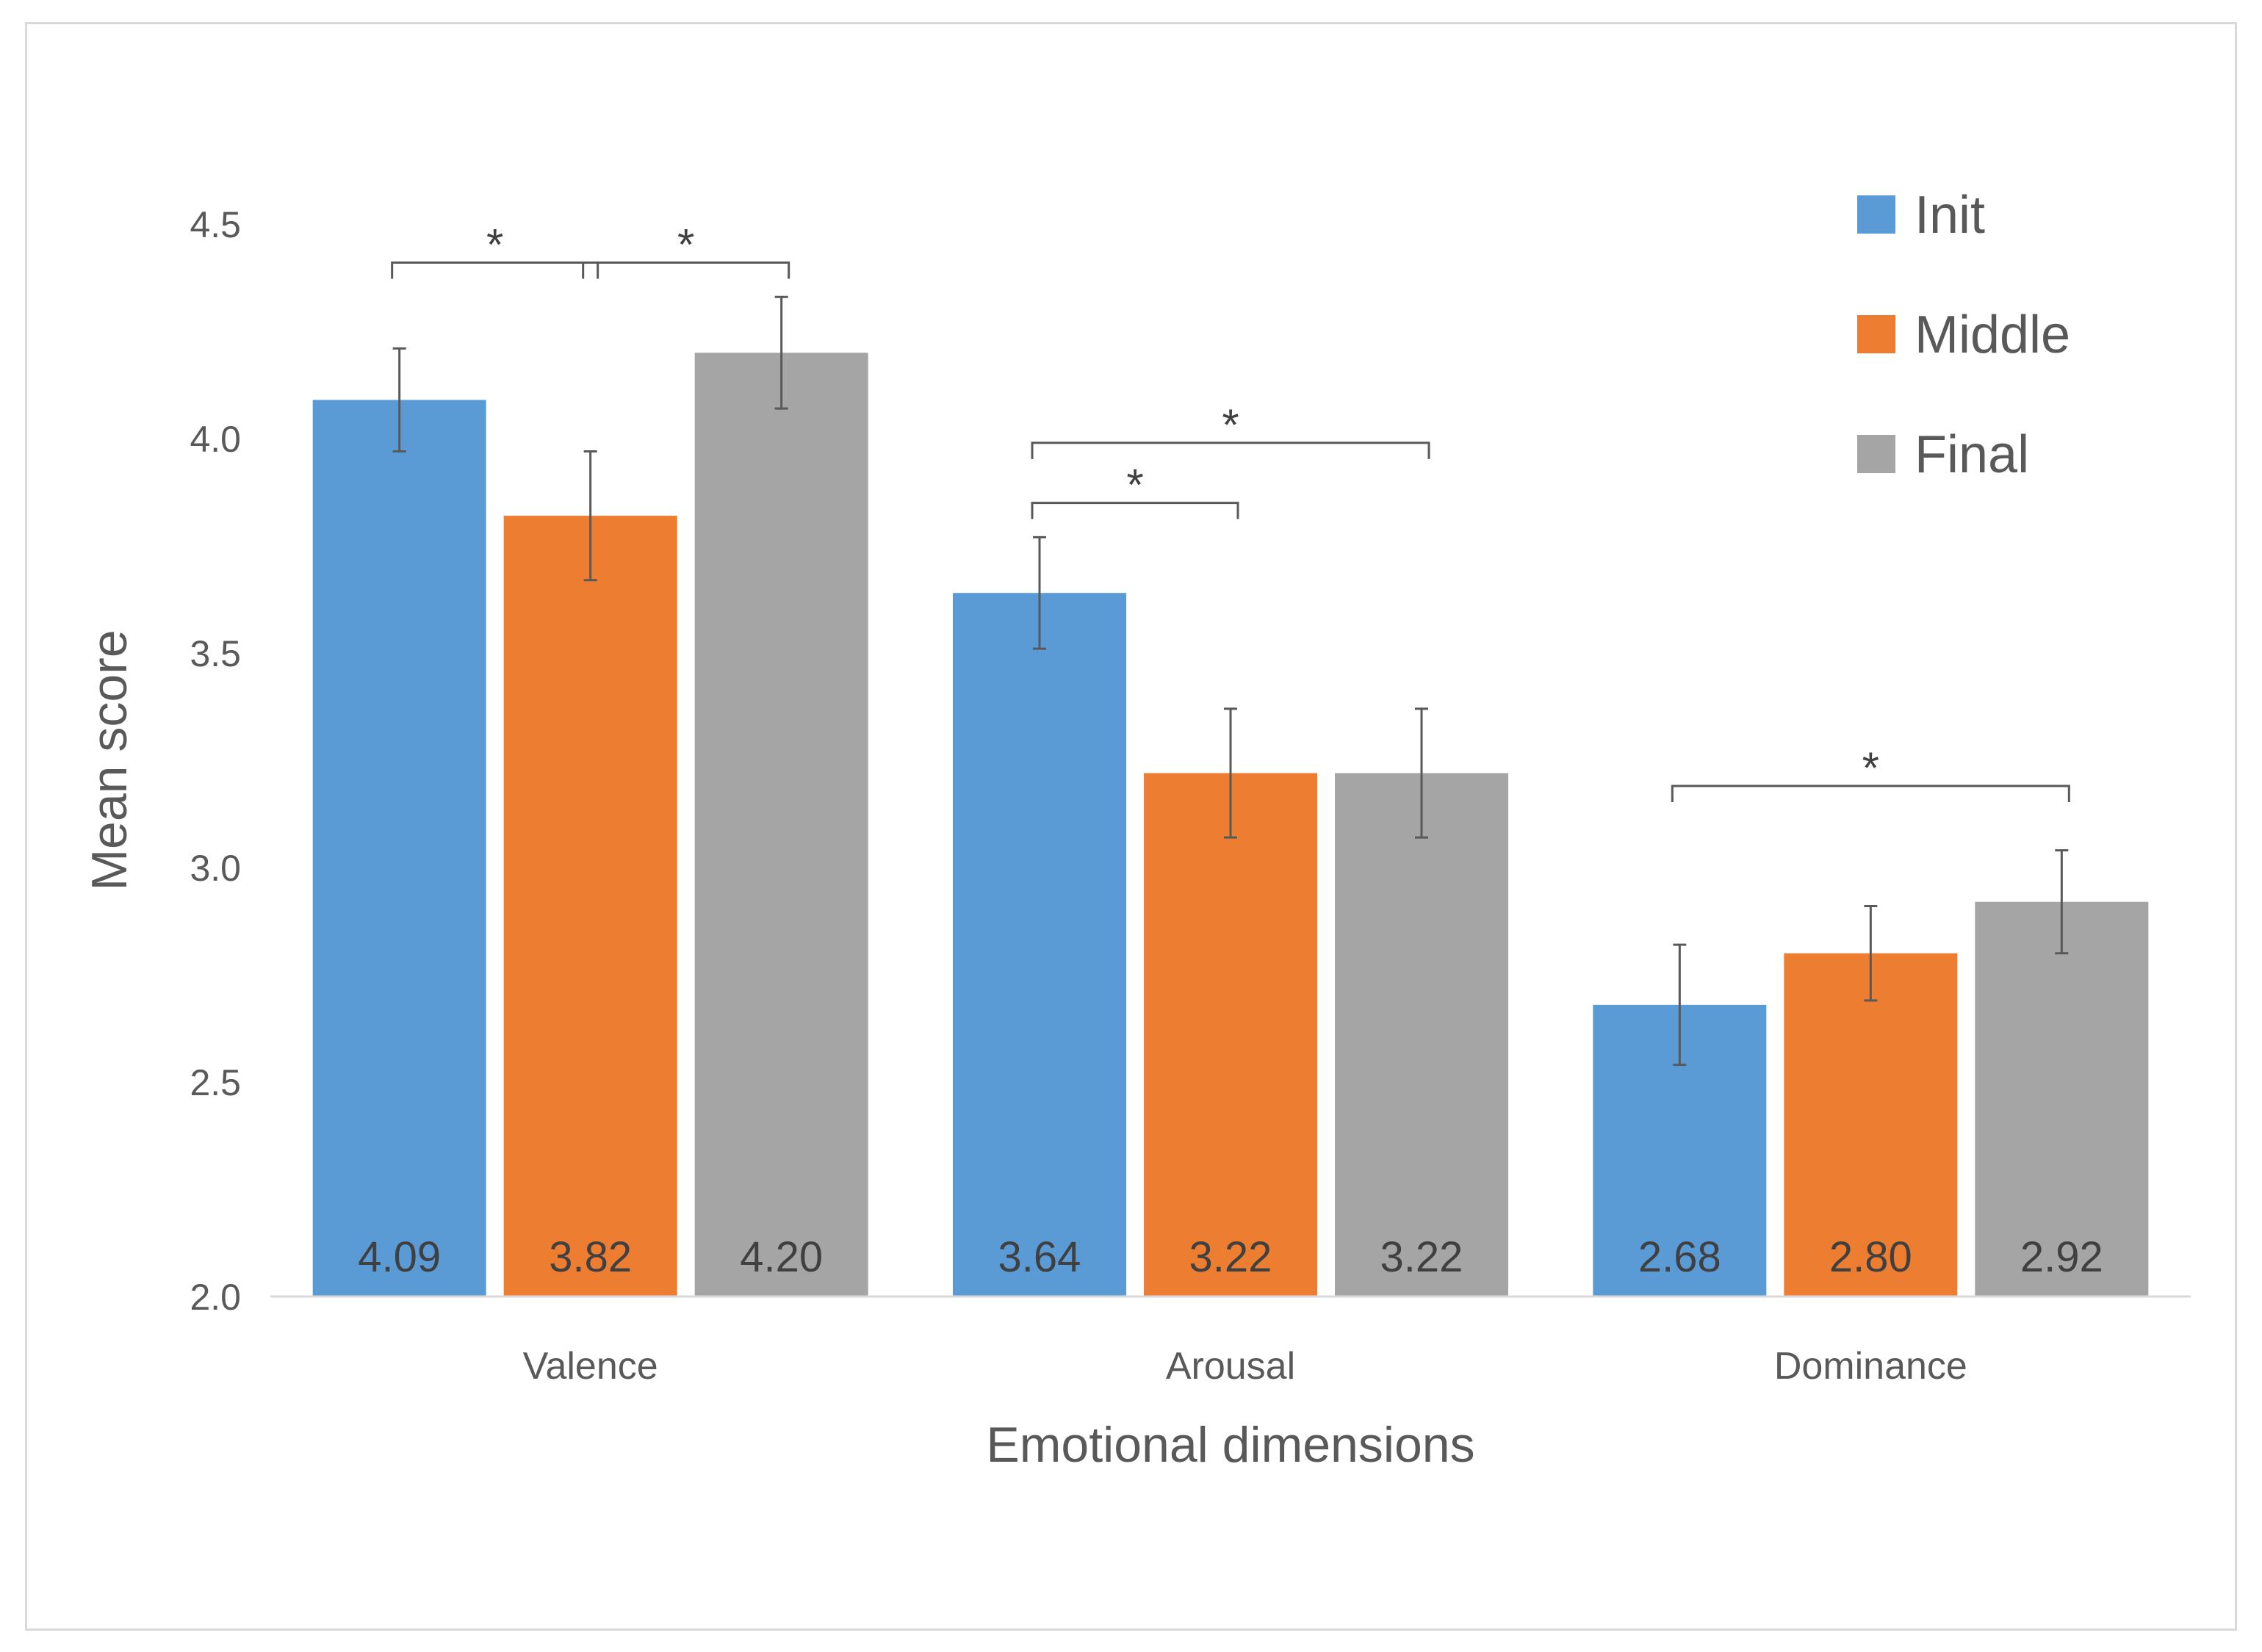 The width and height of the screenshot is (2262, 1652). I want to click on x-axis-ticks: Valence Arousal Dominance, so click(1245, 1366).